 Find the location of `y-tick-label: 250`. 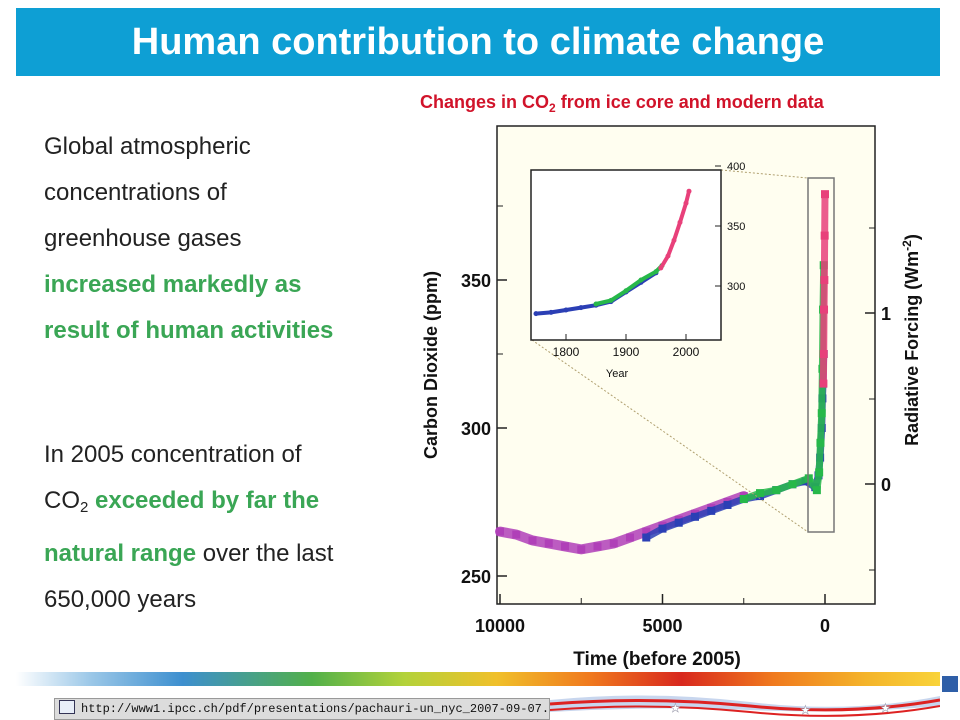

y-tick-label: 250 is located at coordinates (476, 577).